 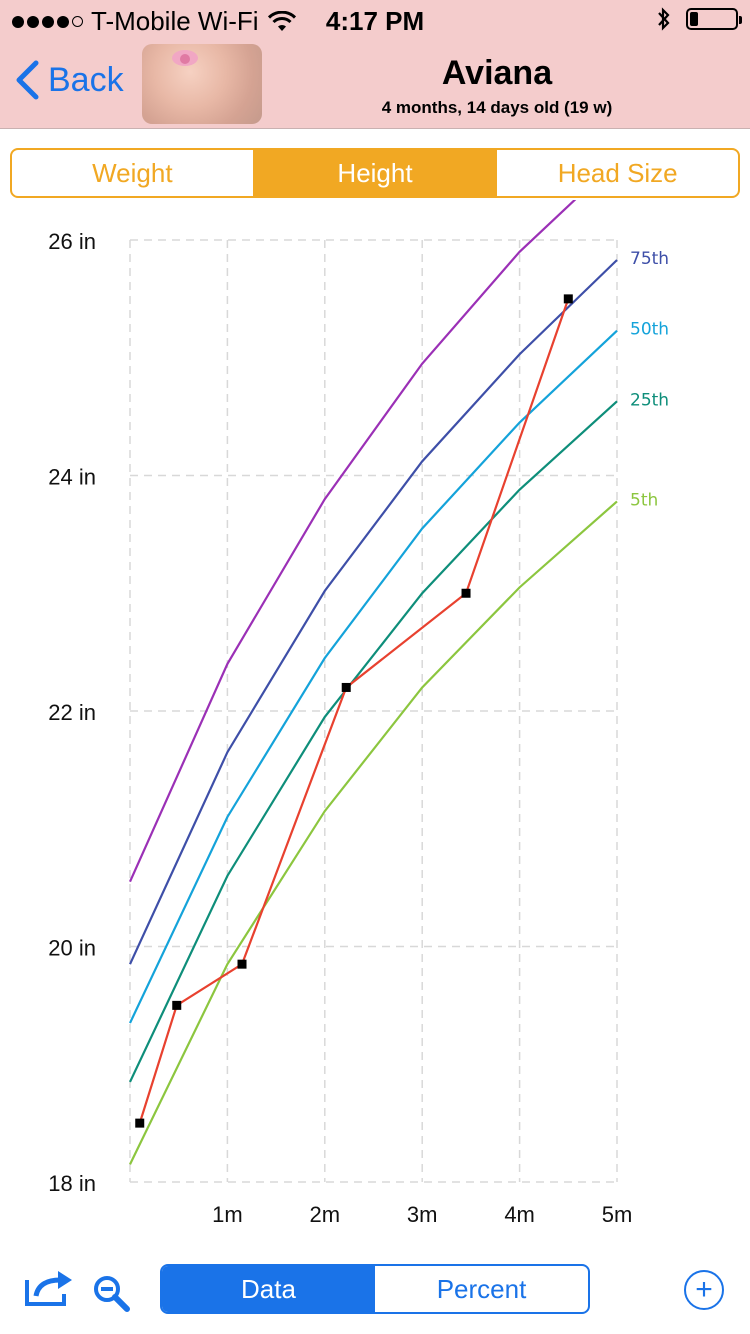 I want to click on measurement-tabs: Weight Height Head Size, so click(x=375, y=173).